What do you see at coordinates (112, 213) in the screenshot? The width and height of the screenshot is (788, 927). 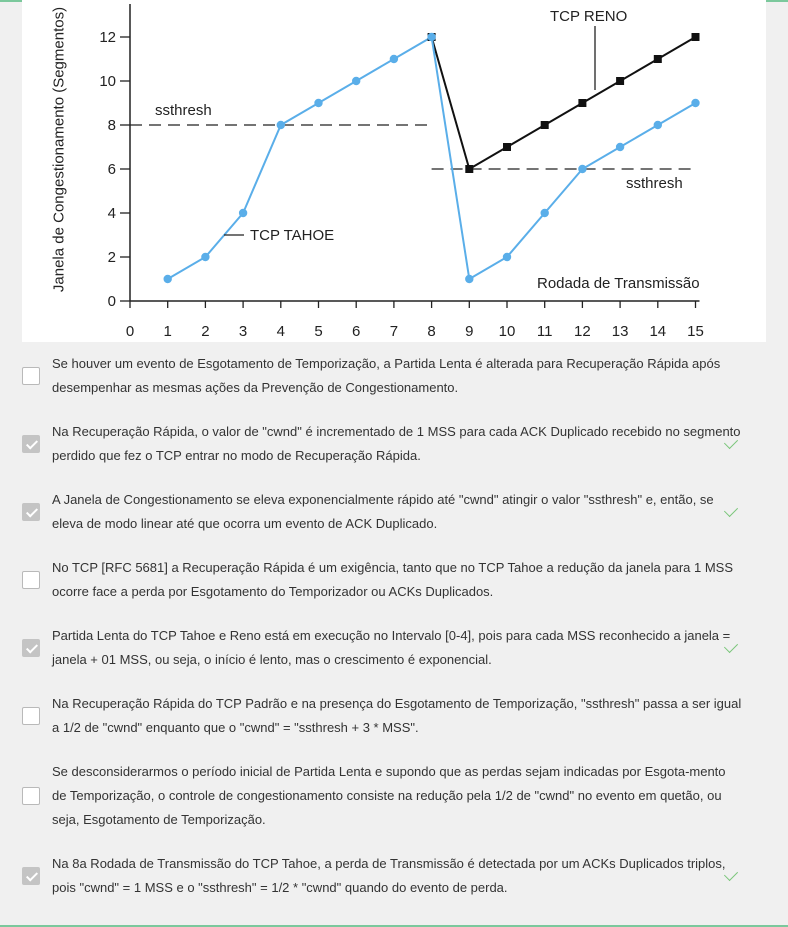 I see `y-tick-label: 4` at bounding box center [112, 213].